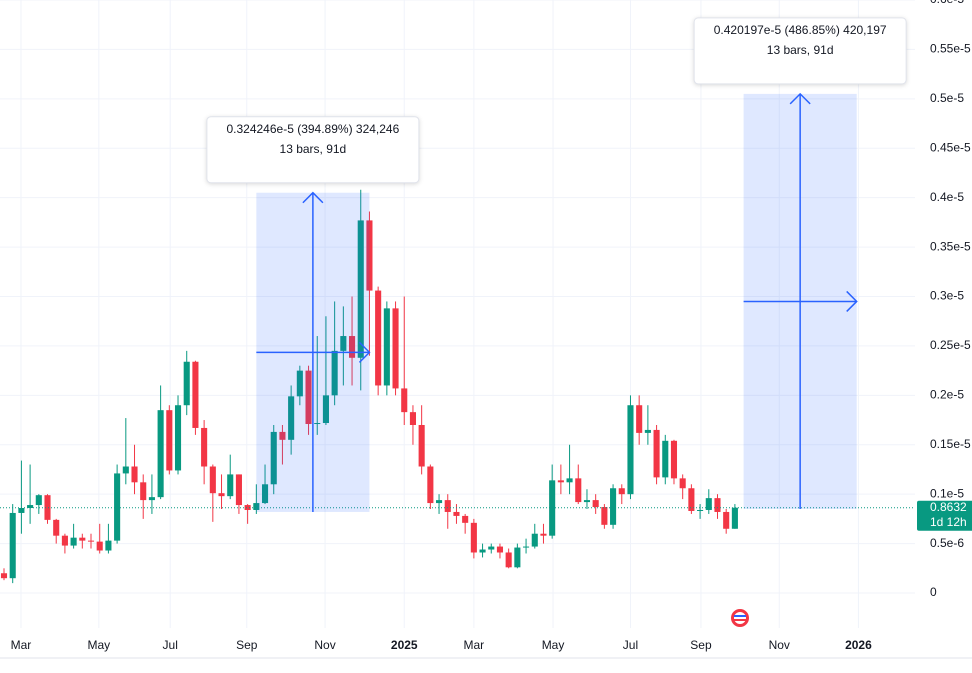 The image size is (972, 673). I want to click on x-tick-label: 2025, so click(404, 645).